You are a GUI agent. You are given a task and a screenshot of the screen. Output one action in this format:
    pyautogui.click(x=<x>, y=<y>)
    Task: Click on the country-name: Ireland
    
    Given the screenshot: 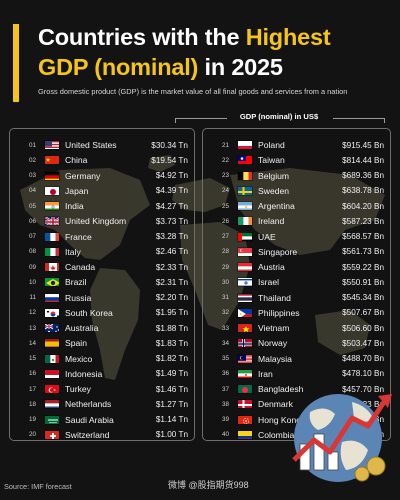 What is the action you would take?
    pyautogui.click(x=271, y=221)
    